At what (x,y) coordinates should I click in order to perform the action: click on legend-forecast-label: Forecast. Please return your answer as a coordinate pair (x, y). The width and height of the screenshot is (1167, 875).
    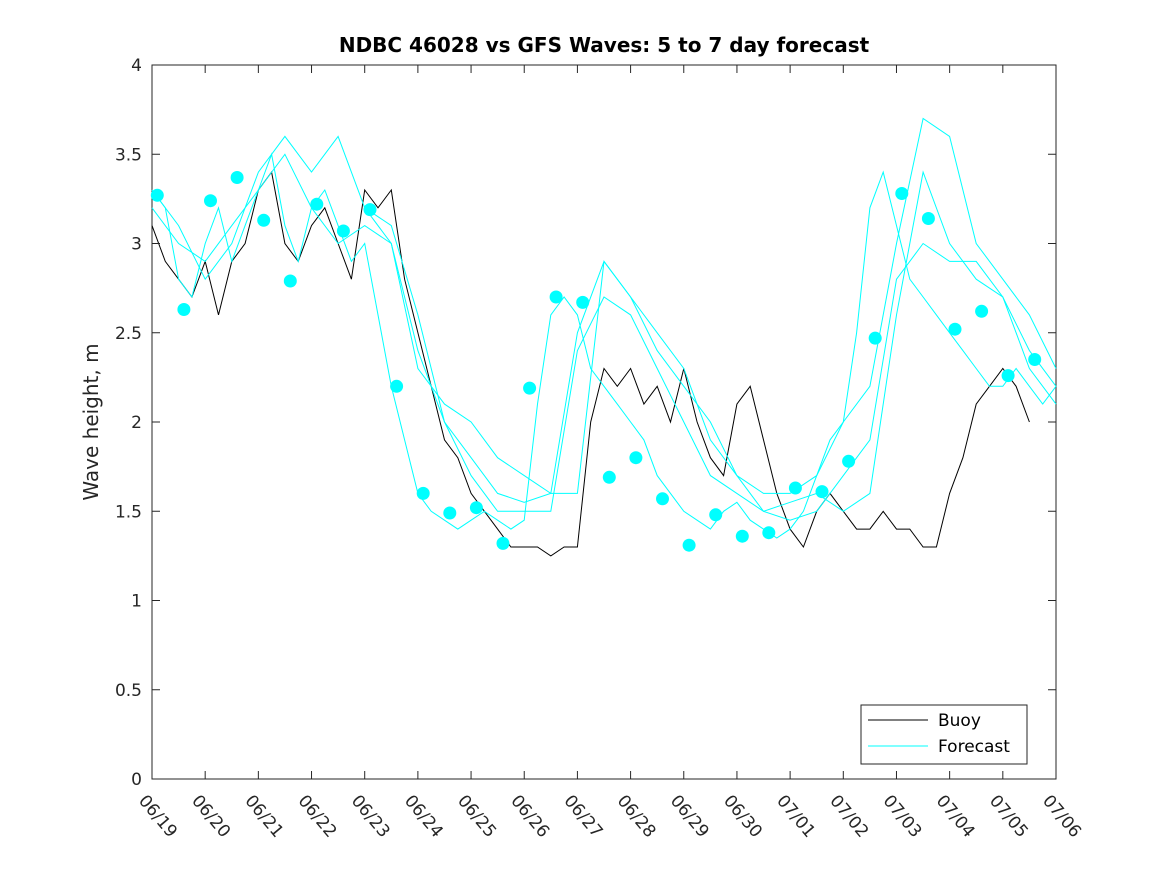
    Looking at the image, I should click on (974, 747).